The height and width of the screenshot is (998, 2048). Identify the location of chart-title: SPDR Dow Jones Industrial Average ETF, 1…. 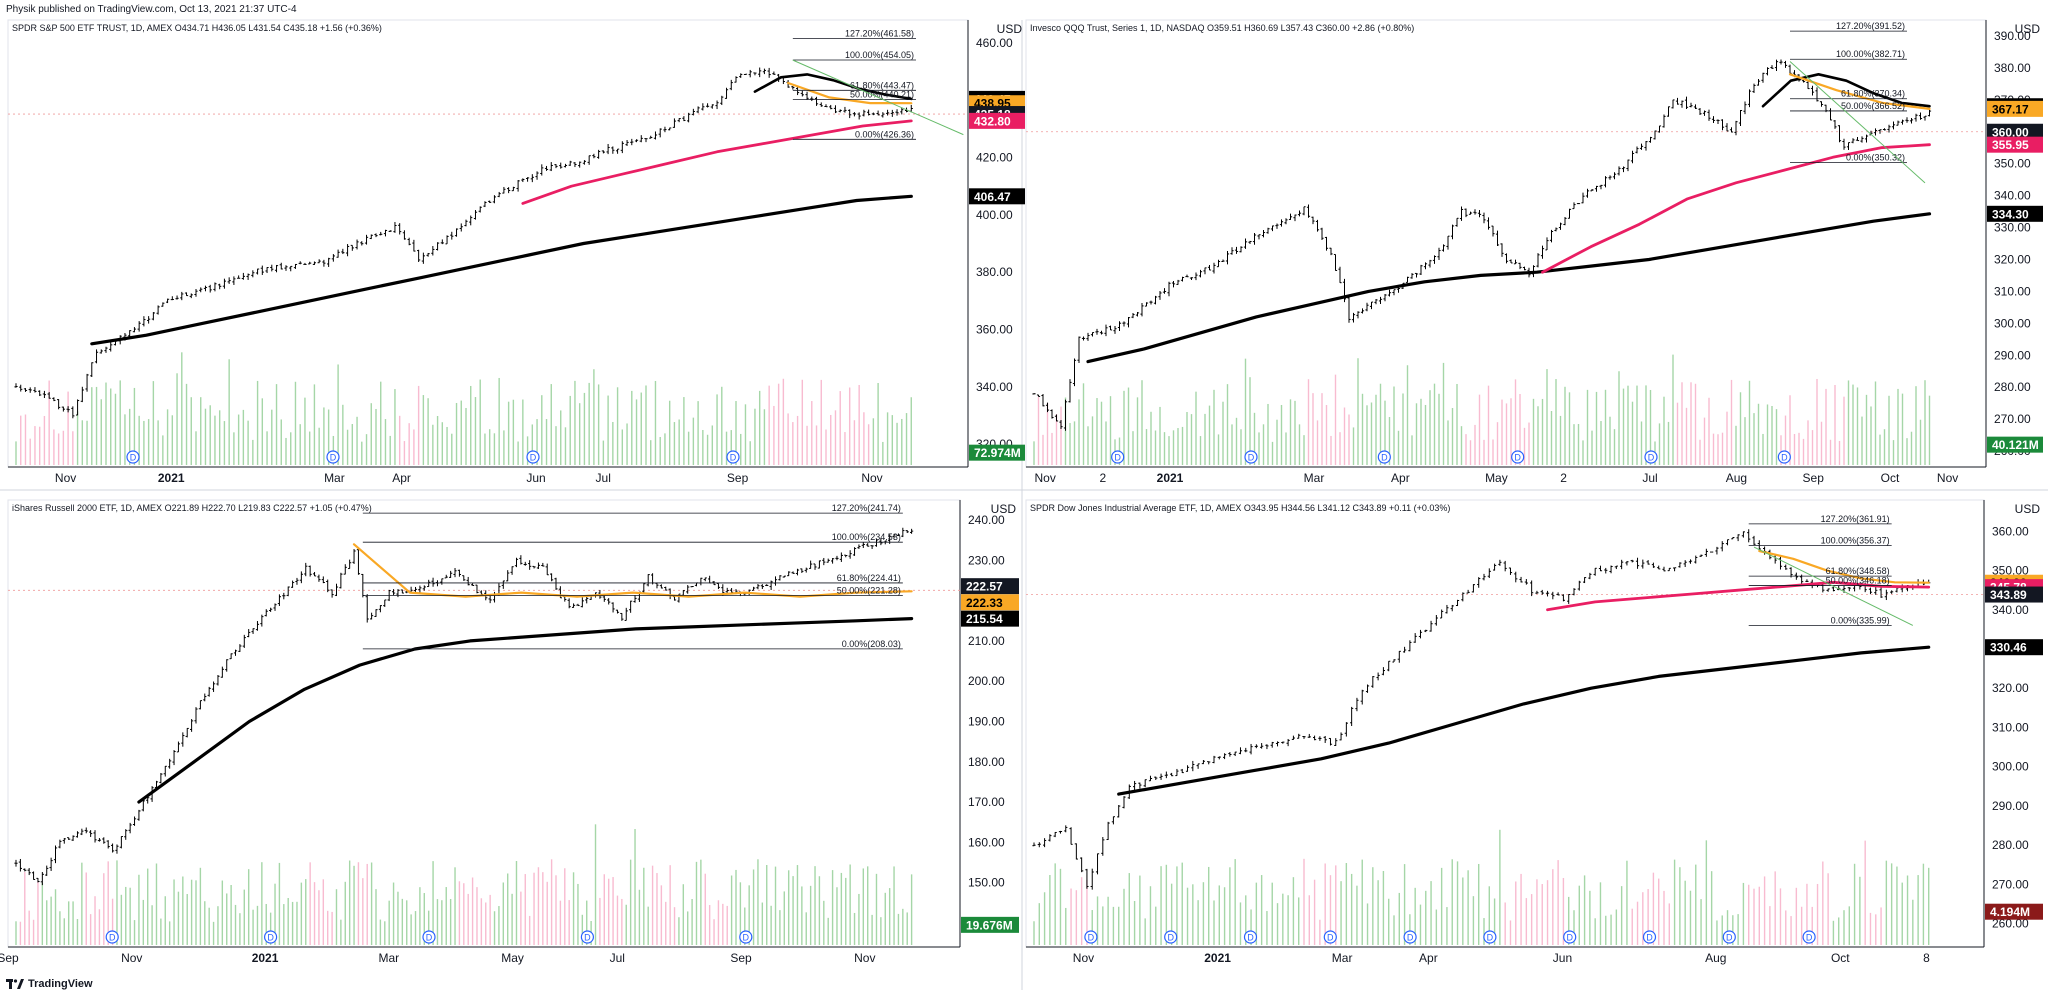
(1240, 508).